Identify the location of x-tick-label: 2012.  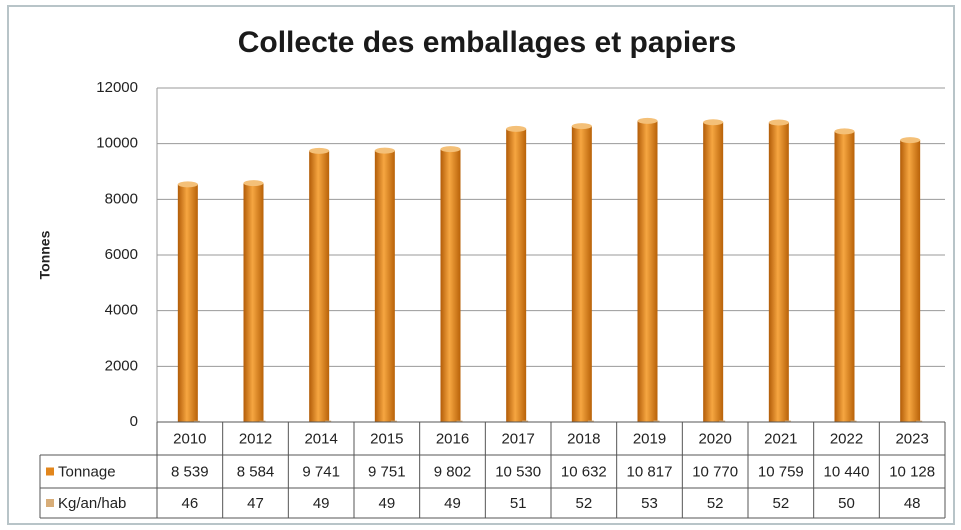
(255, 438).